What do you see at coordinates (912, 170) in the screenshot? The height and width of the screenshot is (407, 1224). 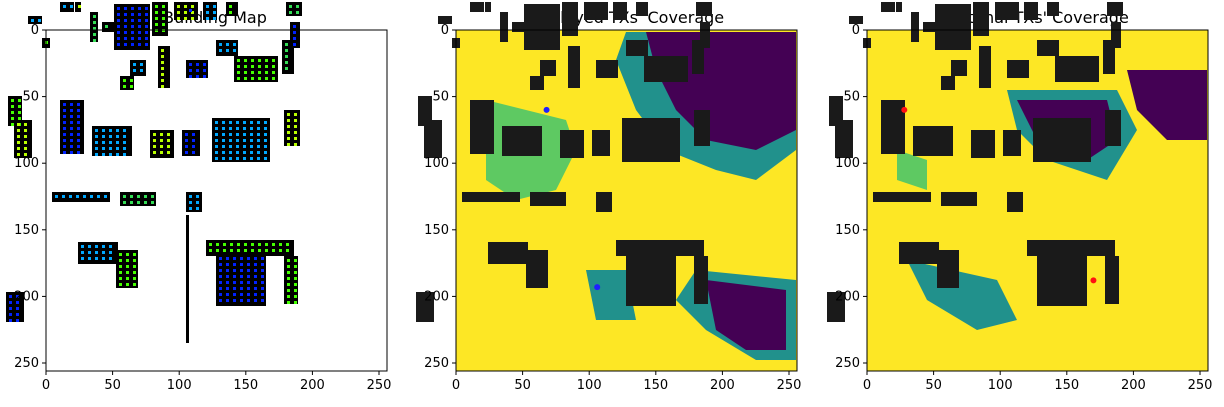 I see `coverage-zone` at bounding box center [912, 170].